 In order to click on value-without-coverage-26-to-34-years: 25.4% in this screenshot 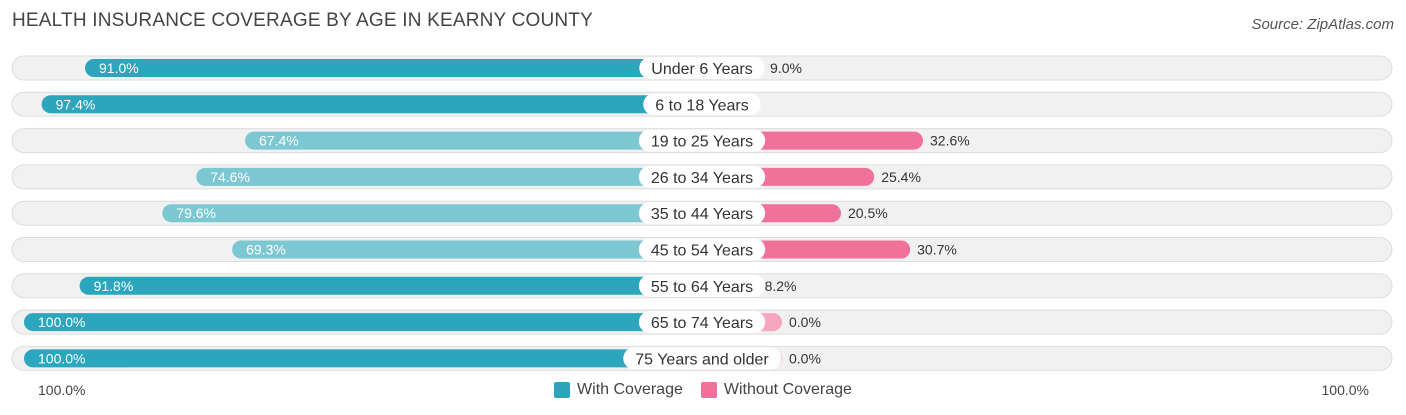, I will do `click(901, 177)`.